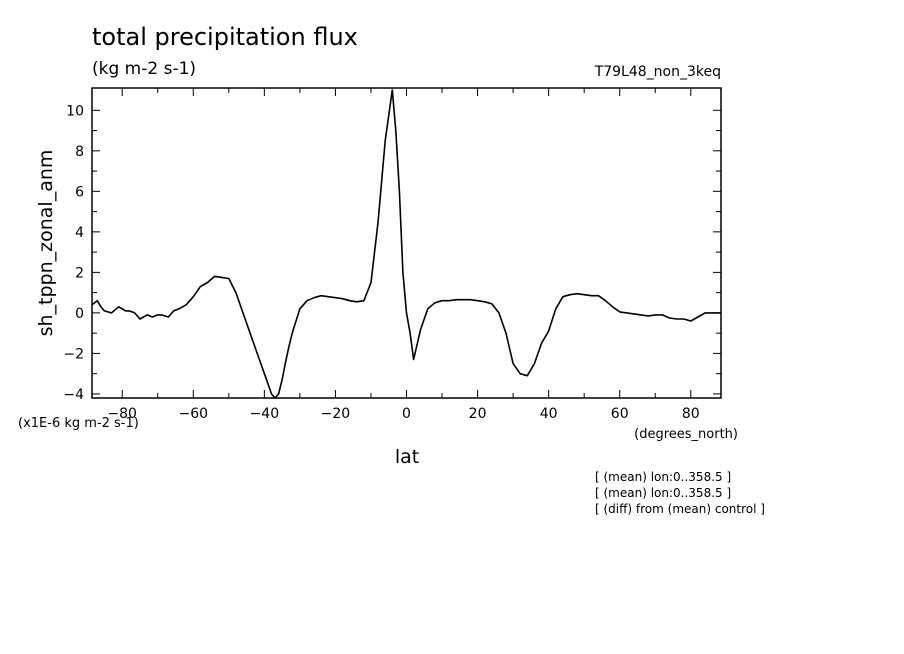 This screenshot has width=904, height=654. What do you see at coordinates (73, 395) in the screenshot?
I see `y-tick-label: −4` at bounding box center [73, 395].